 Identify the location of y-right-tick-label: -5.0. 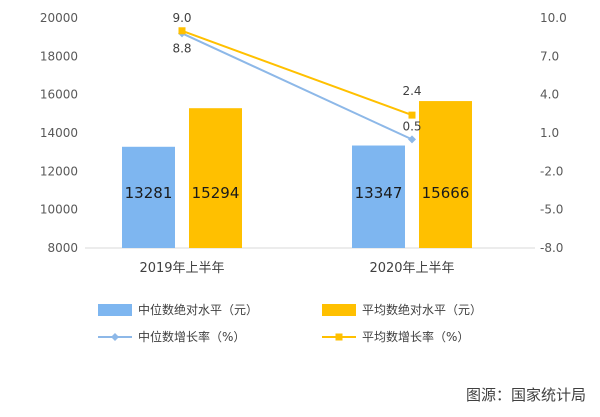
(551, 210).